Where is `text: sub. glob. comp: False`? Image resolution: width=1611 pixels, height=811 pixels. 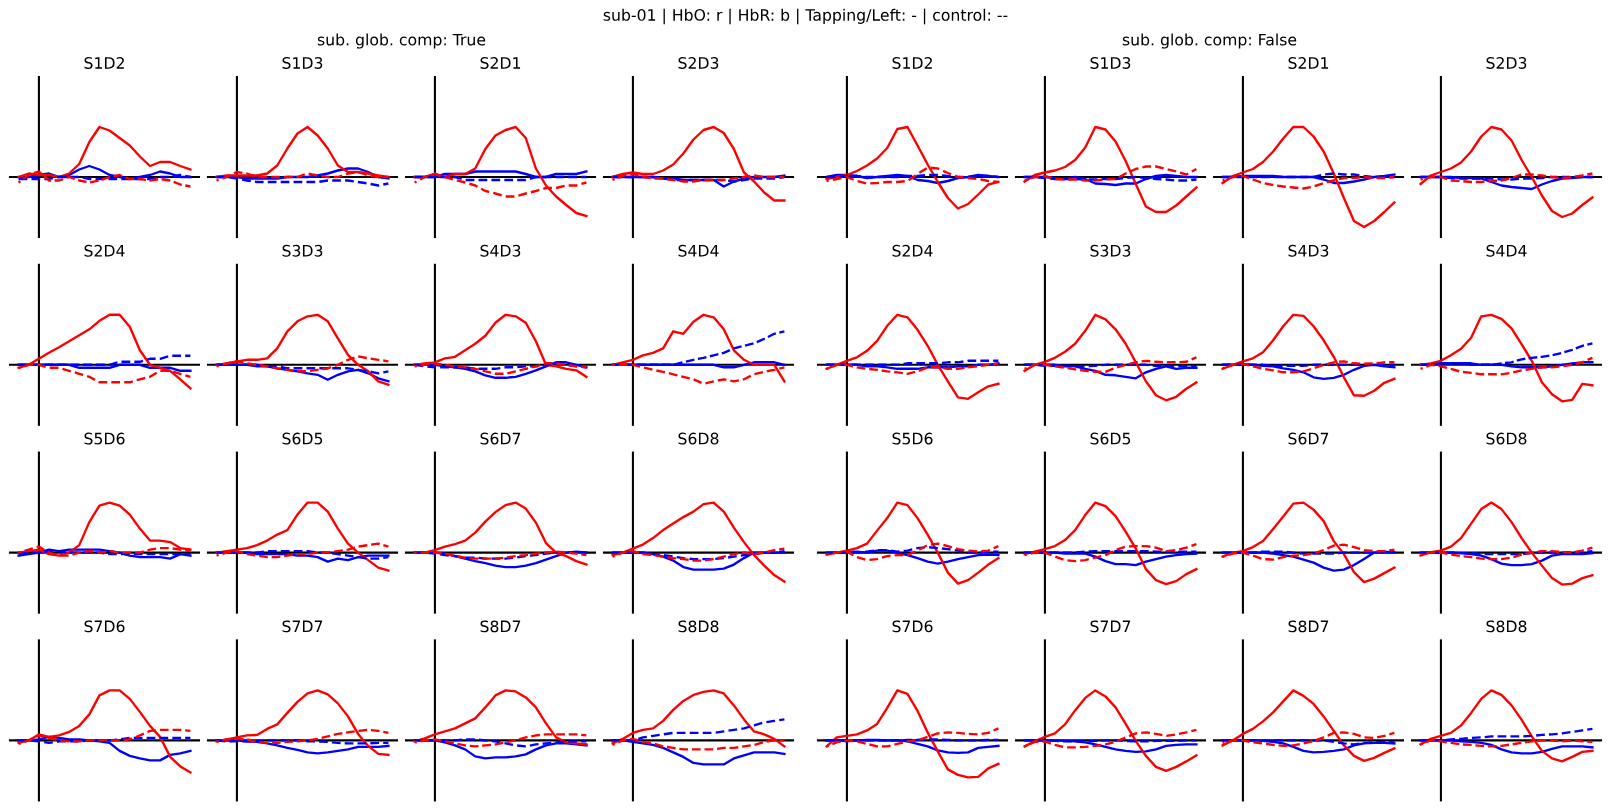
text: sub. glob. comp: False is located at coordinates (1209, 41).